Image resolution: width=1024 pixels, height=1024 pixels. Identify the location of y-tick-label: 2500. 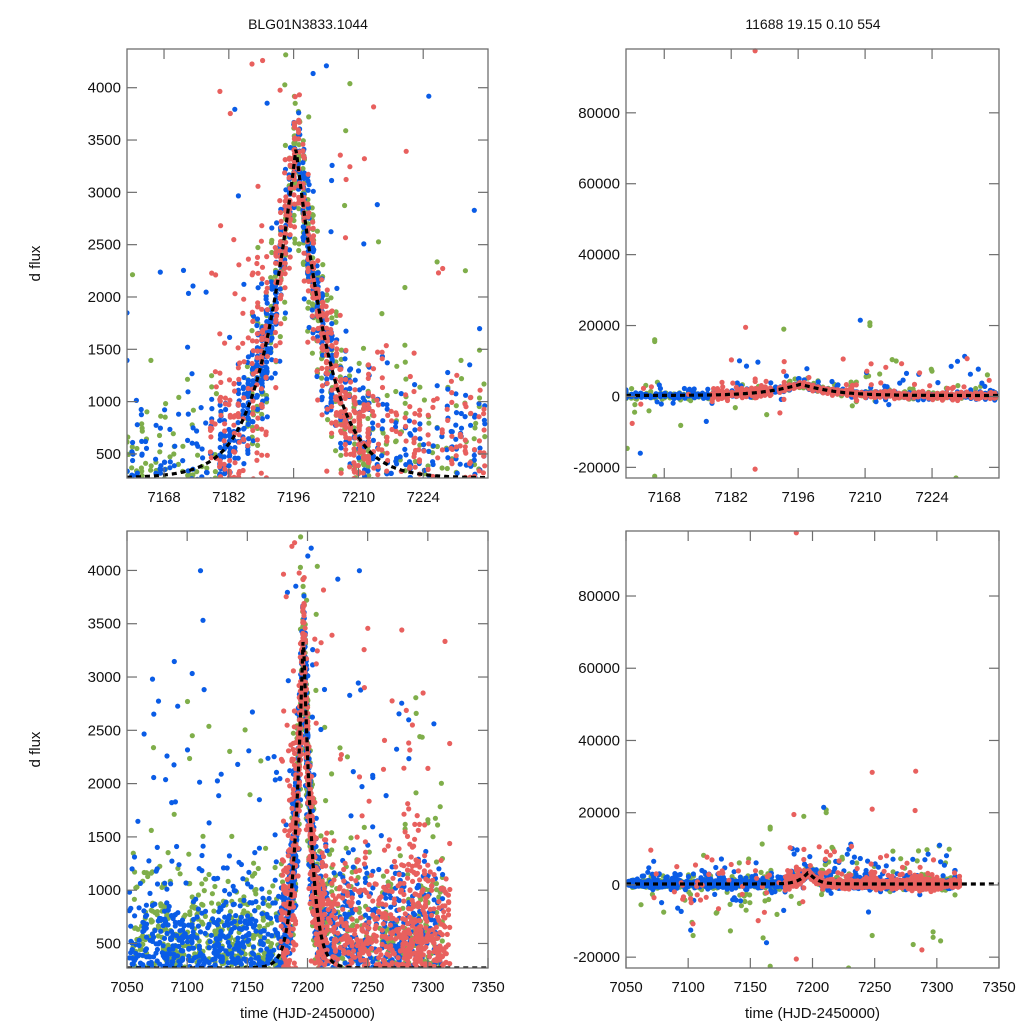
(104, 245).